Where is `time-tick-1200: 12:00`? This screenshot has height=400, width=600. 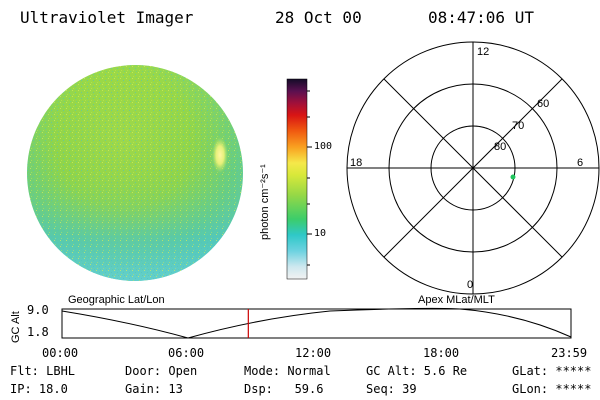 time-tick-1200: 12:00 is located at coordinates (313, 353).